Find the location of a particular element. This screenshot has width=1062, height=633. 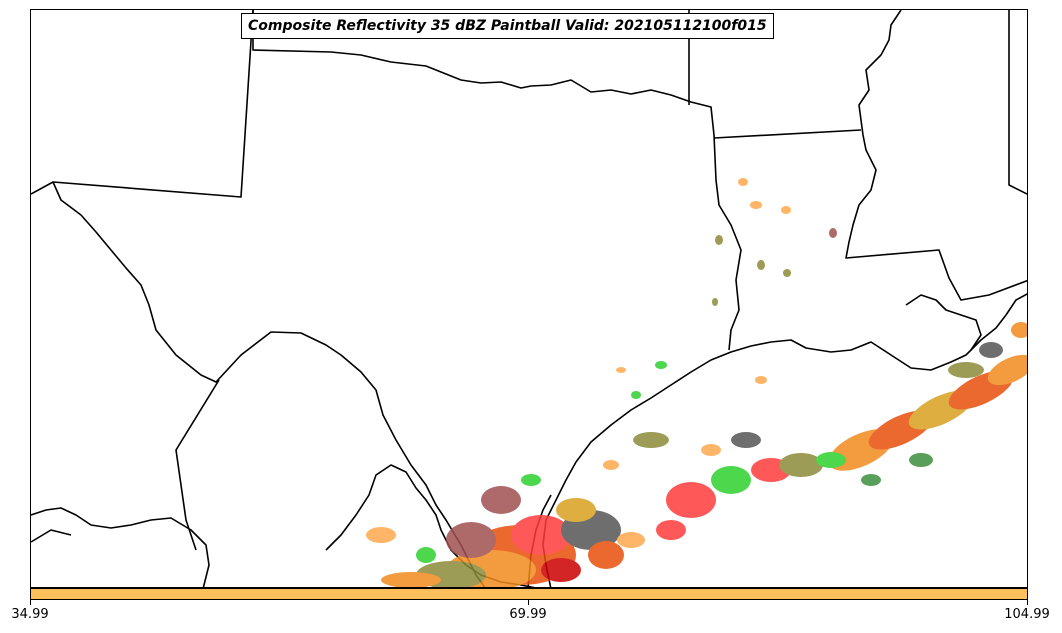

panhandle-west-border is located at coordinates (142, 104).